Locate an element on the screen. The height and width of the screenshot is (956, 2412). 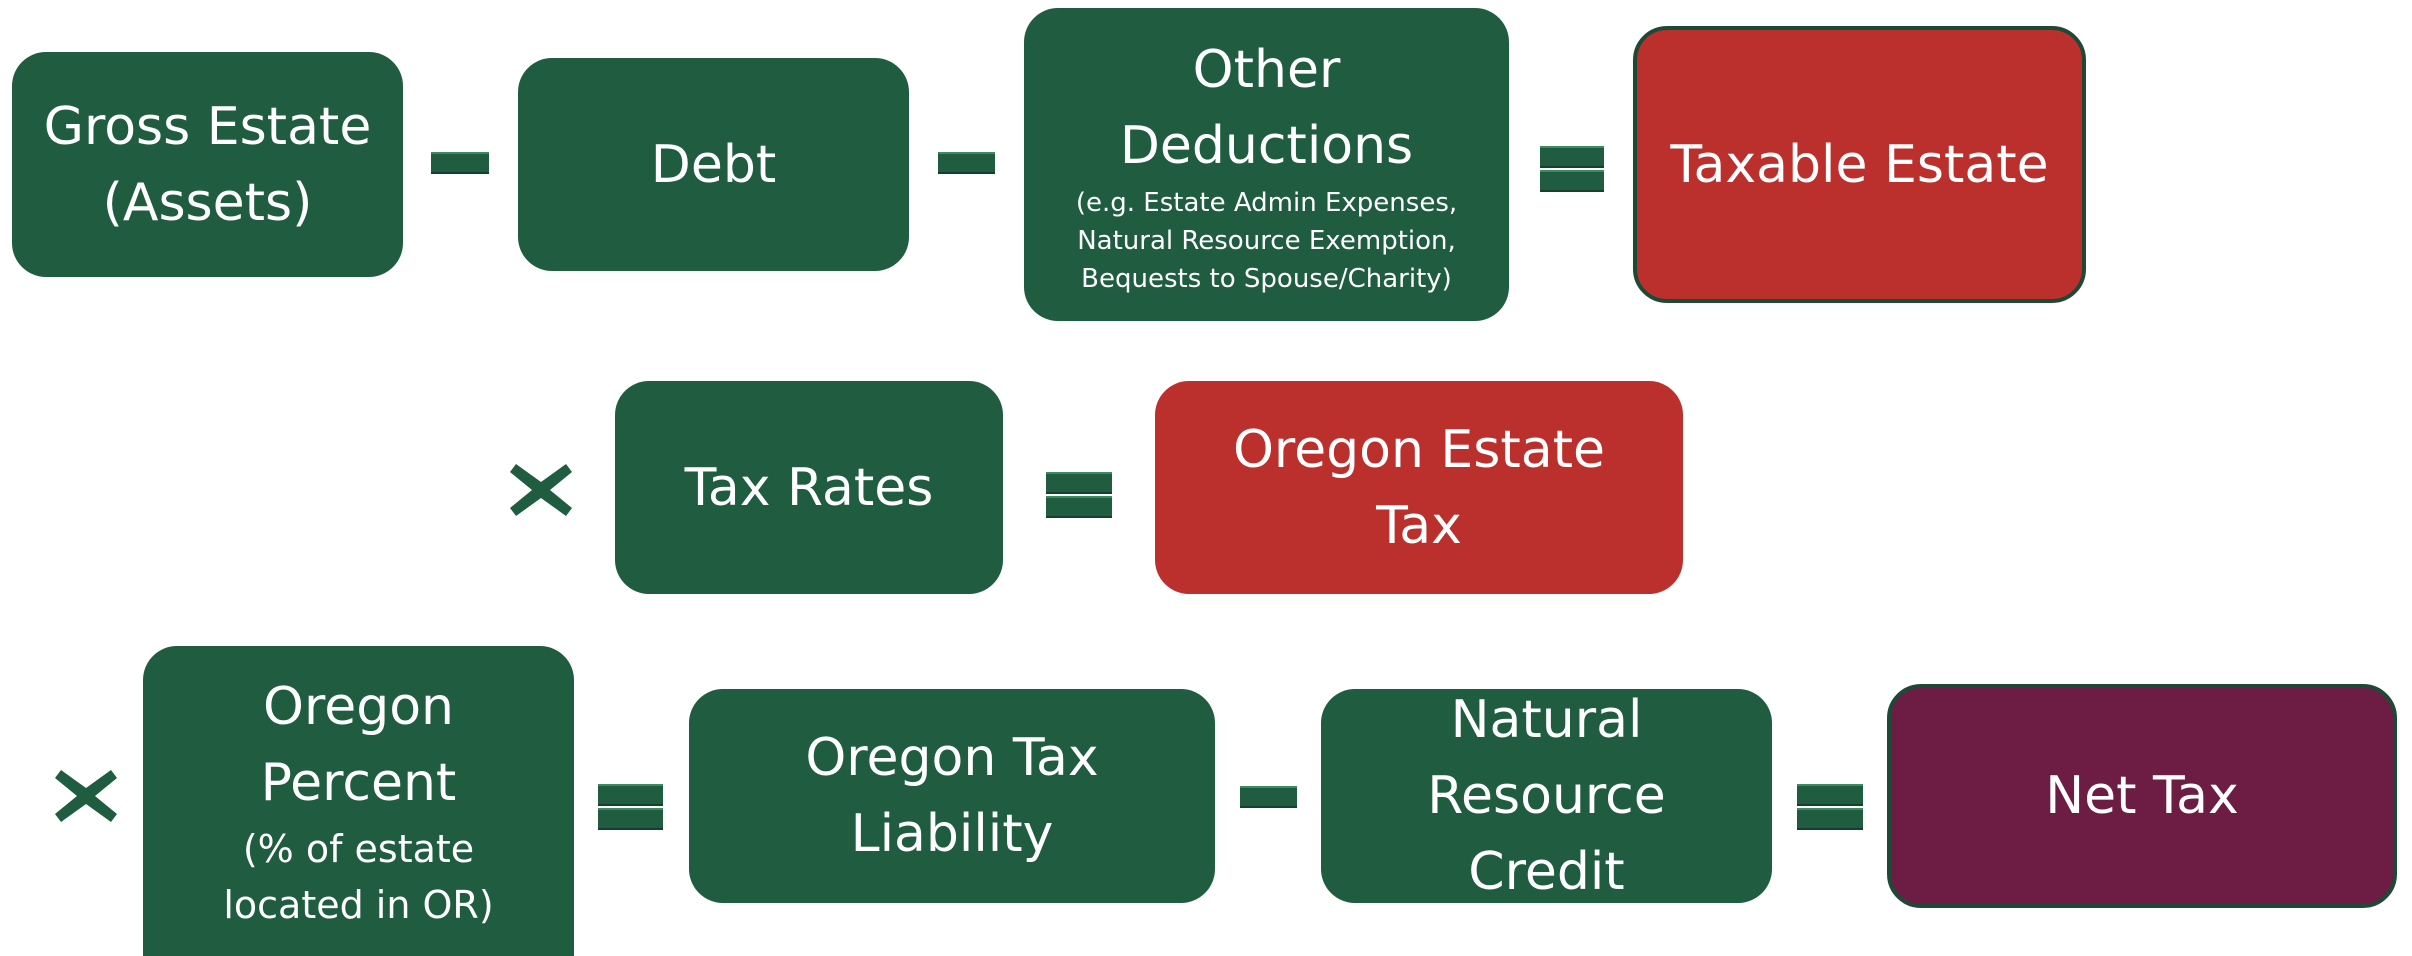
node-label: (Assets) is located at coordinates (207, 202).